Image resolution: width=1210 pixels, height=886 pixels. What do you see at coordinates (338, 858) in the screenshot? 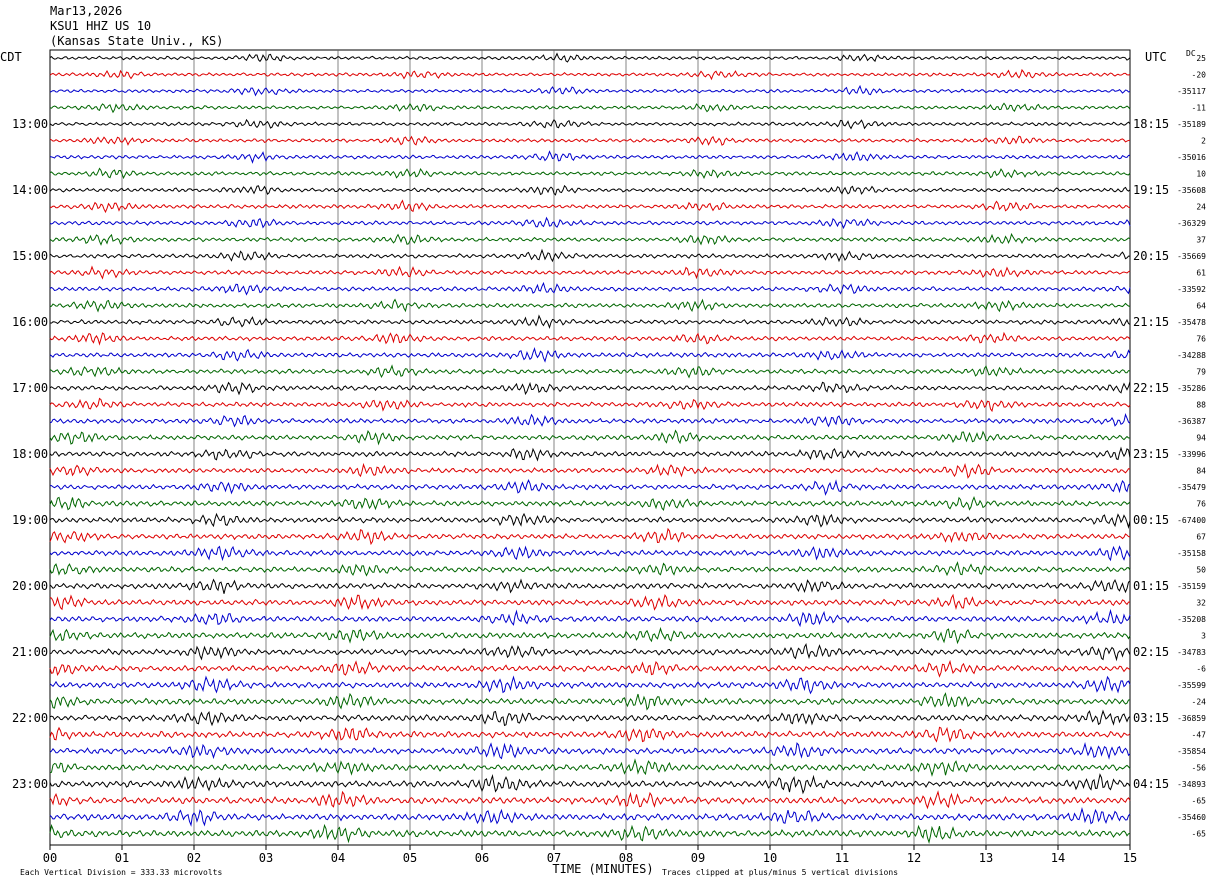
I see `x-tick-label: 04` at bounding box center [338, 858].